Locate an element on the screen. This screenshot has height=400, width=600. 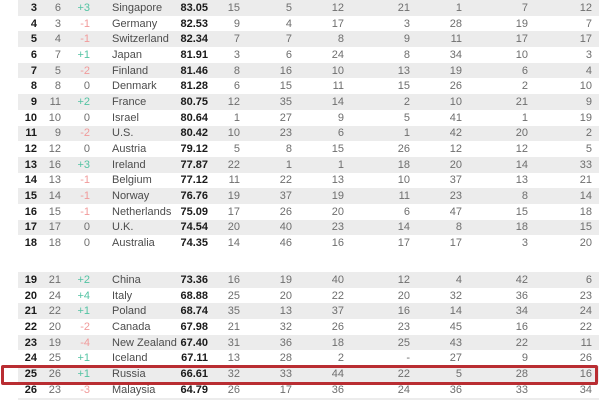
stat-cell-5: 41 is located at coordinates (455, 117).